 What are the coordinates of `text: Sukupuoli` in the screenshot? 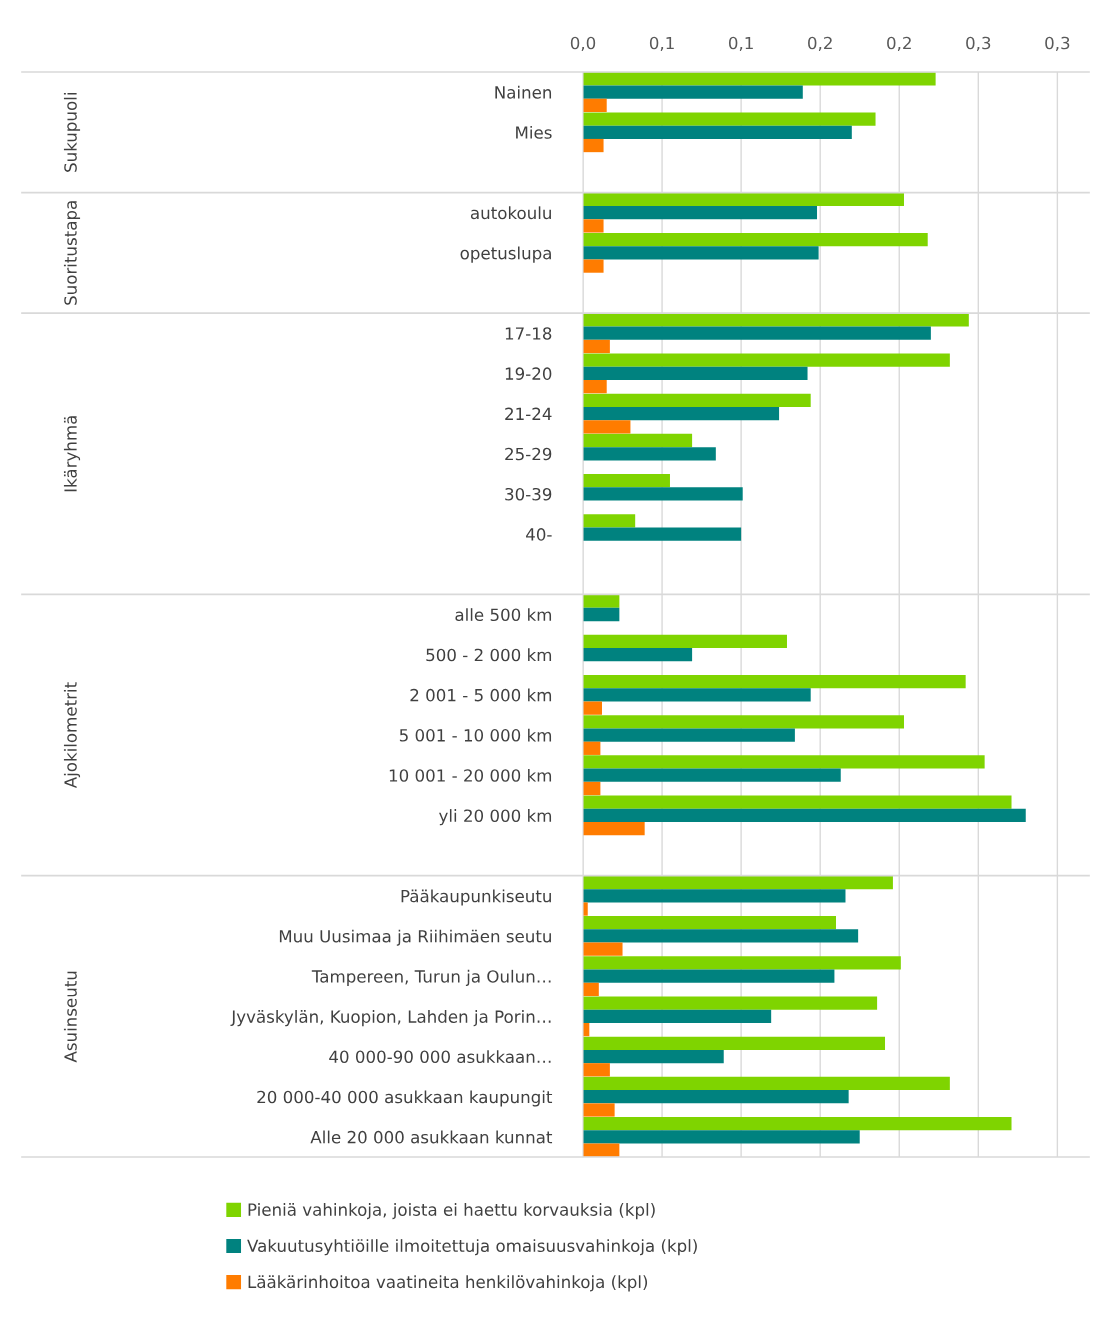 It's located at (72, 132).